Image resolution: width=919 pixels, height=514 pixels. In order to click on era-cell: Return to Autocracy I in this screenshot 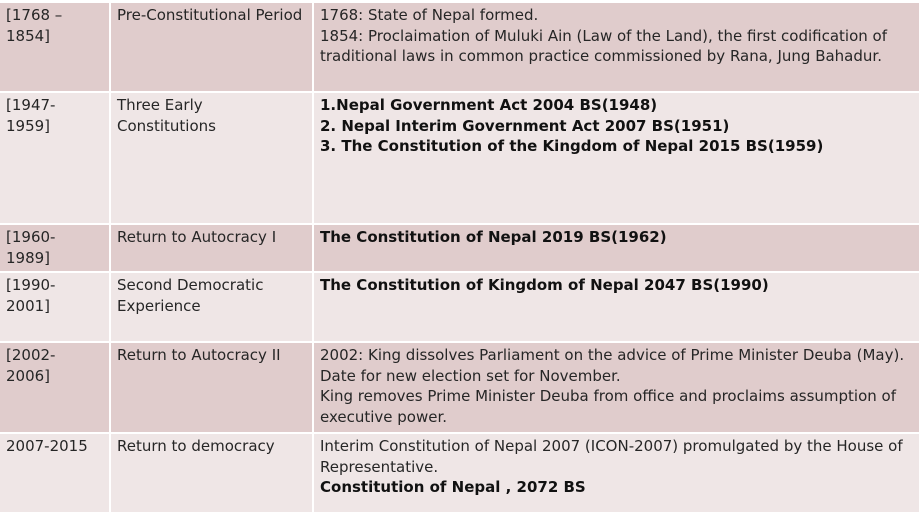, I will do `click(212, 248)`.